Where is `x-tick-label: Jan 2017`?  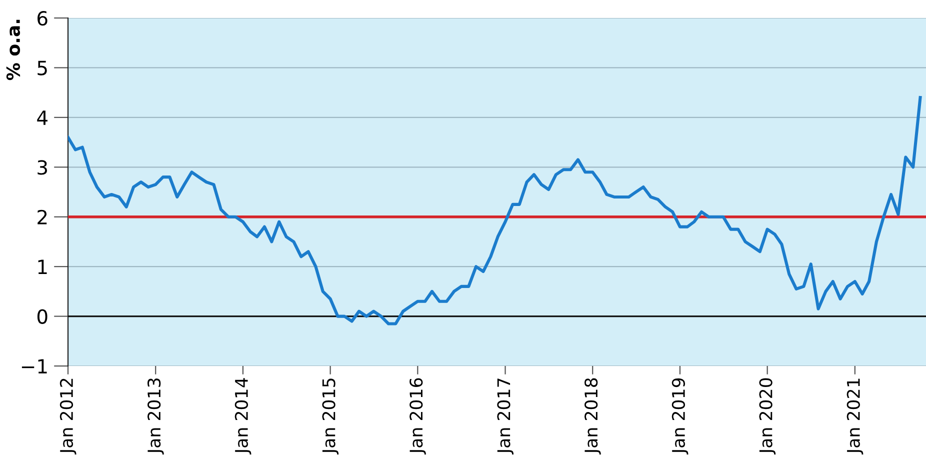 x-tick-label: Jan 2017 is located at coordinates (505, 416).